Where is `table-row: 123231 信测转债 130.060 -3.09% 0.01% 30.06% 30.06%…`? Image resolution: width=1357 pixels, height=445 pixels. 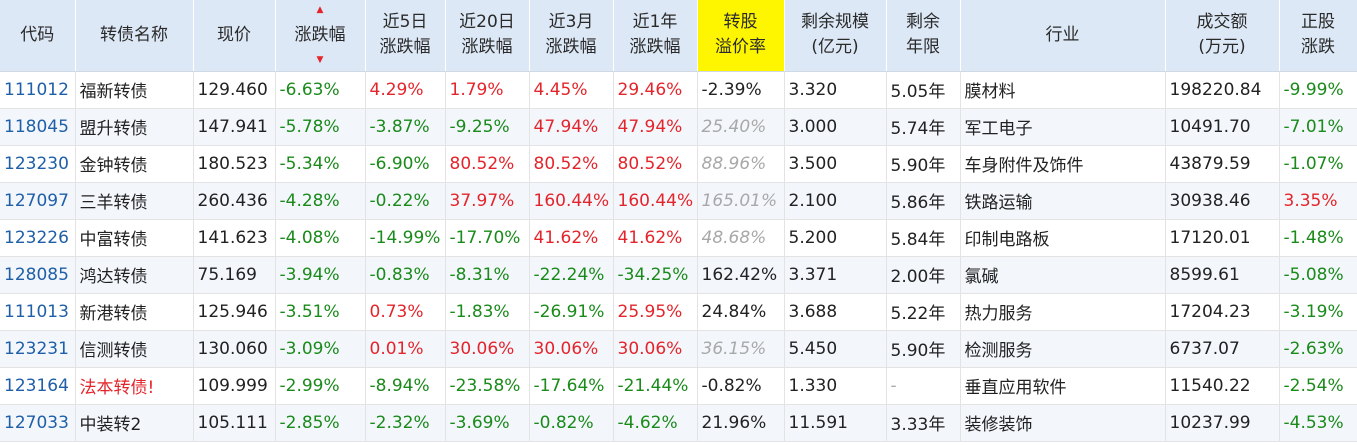
table-row: 123231 信测转债 130.060 -3.09% 0.01% 30.06% 30.06%… is located at coordinates (678, 349).